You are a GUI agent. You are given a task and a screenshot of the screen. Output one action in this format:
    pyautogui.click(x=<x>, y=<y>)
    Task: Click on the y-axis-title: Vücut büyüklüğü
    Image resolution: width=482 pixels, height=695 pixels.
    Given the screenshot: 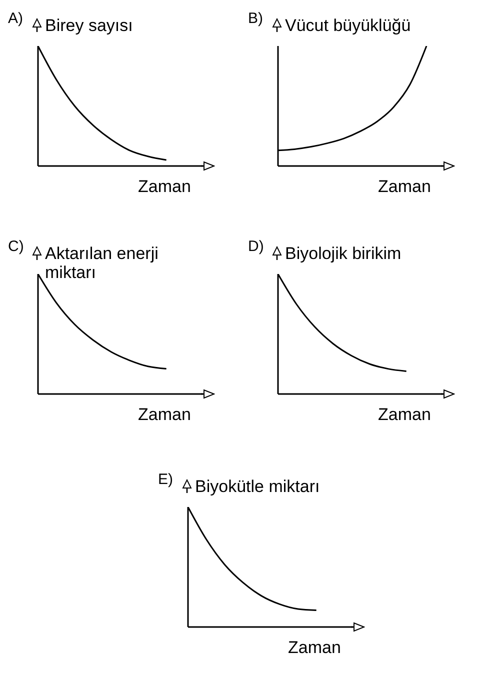 What is the action you would take?
    pyautogui.click(x=348, y=25)
    